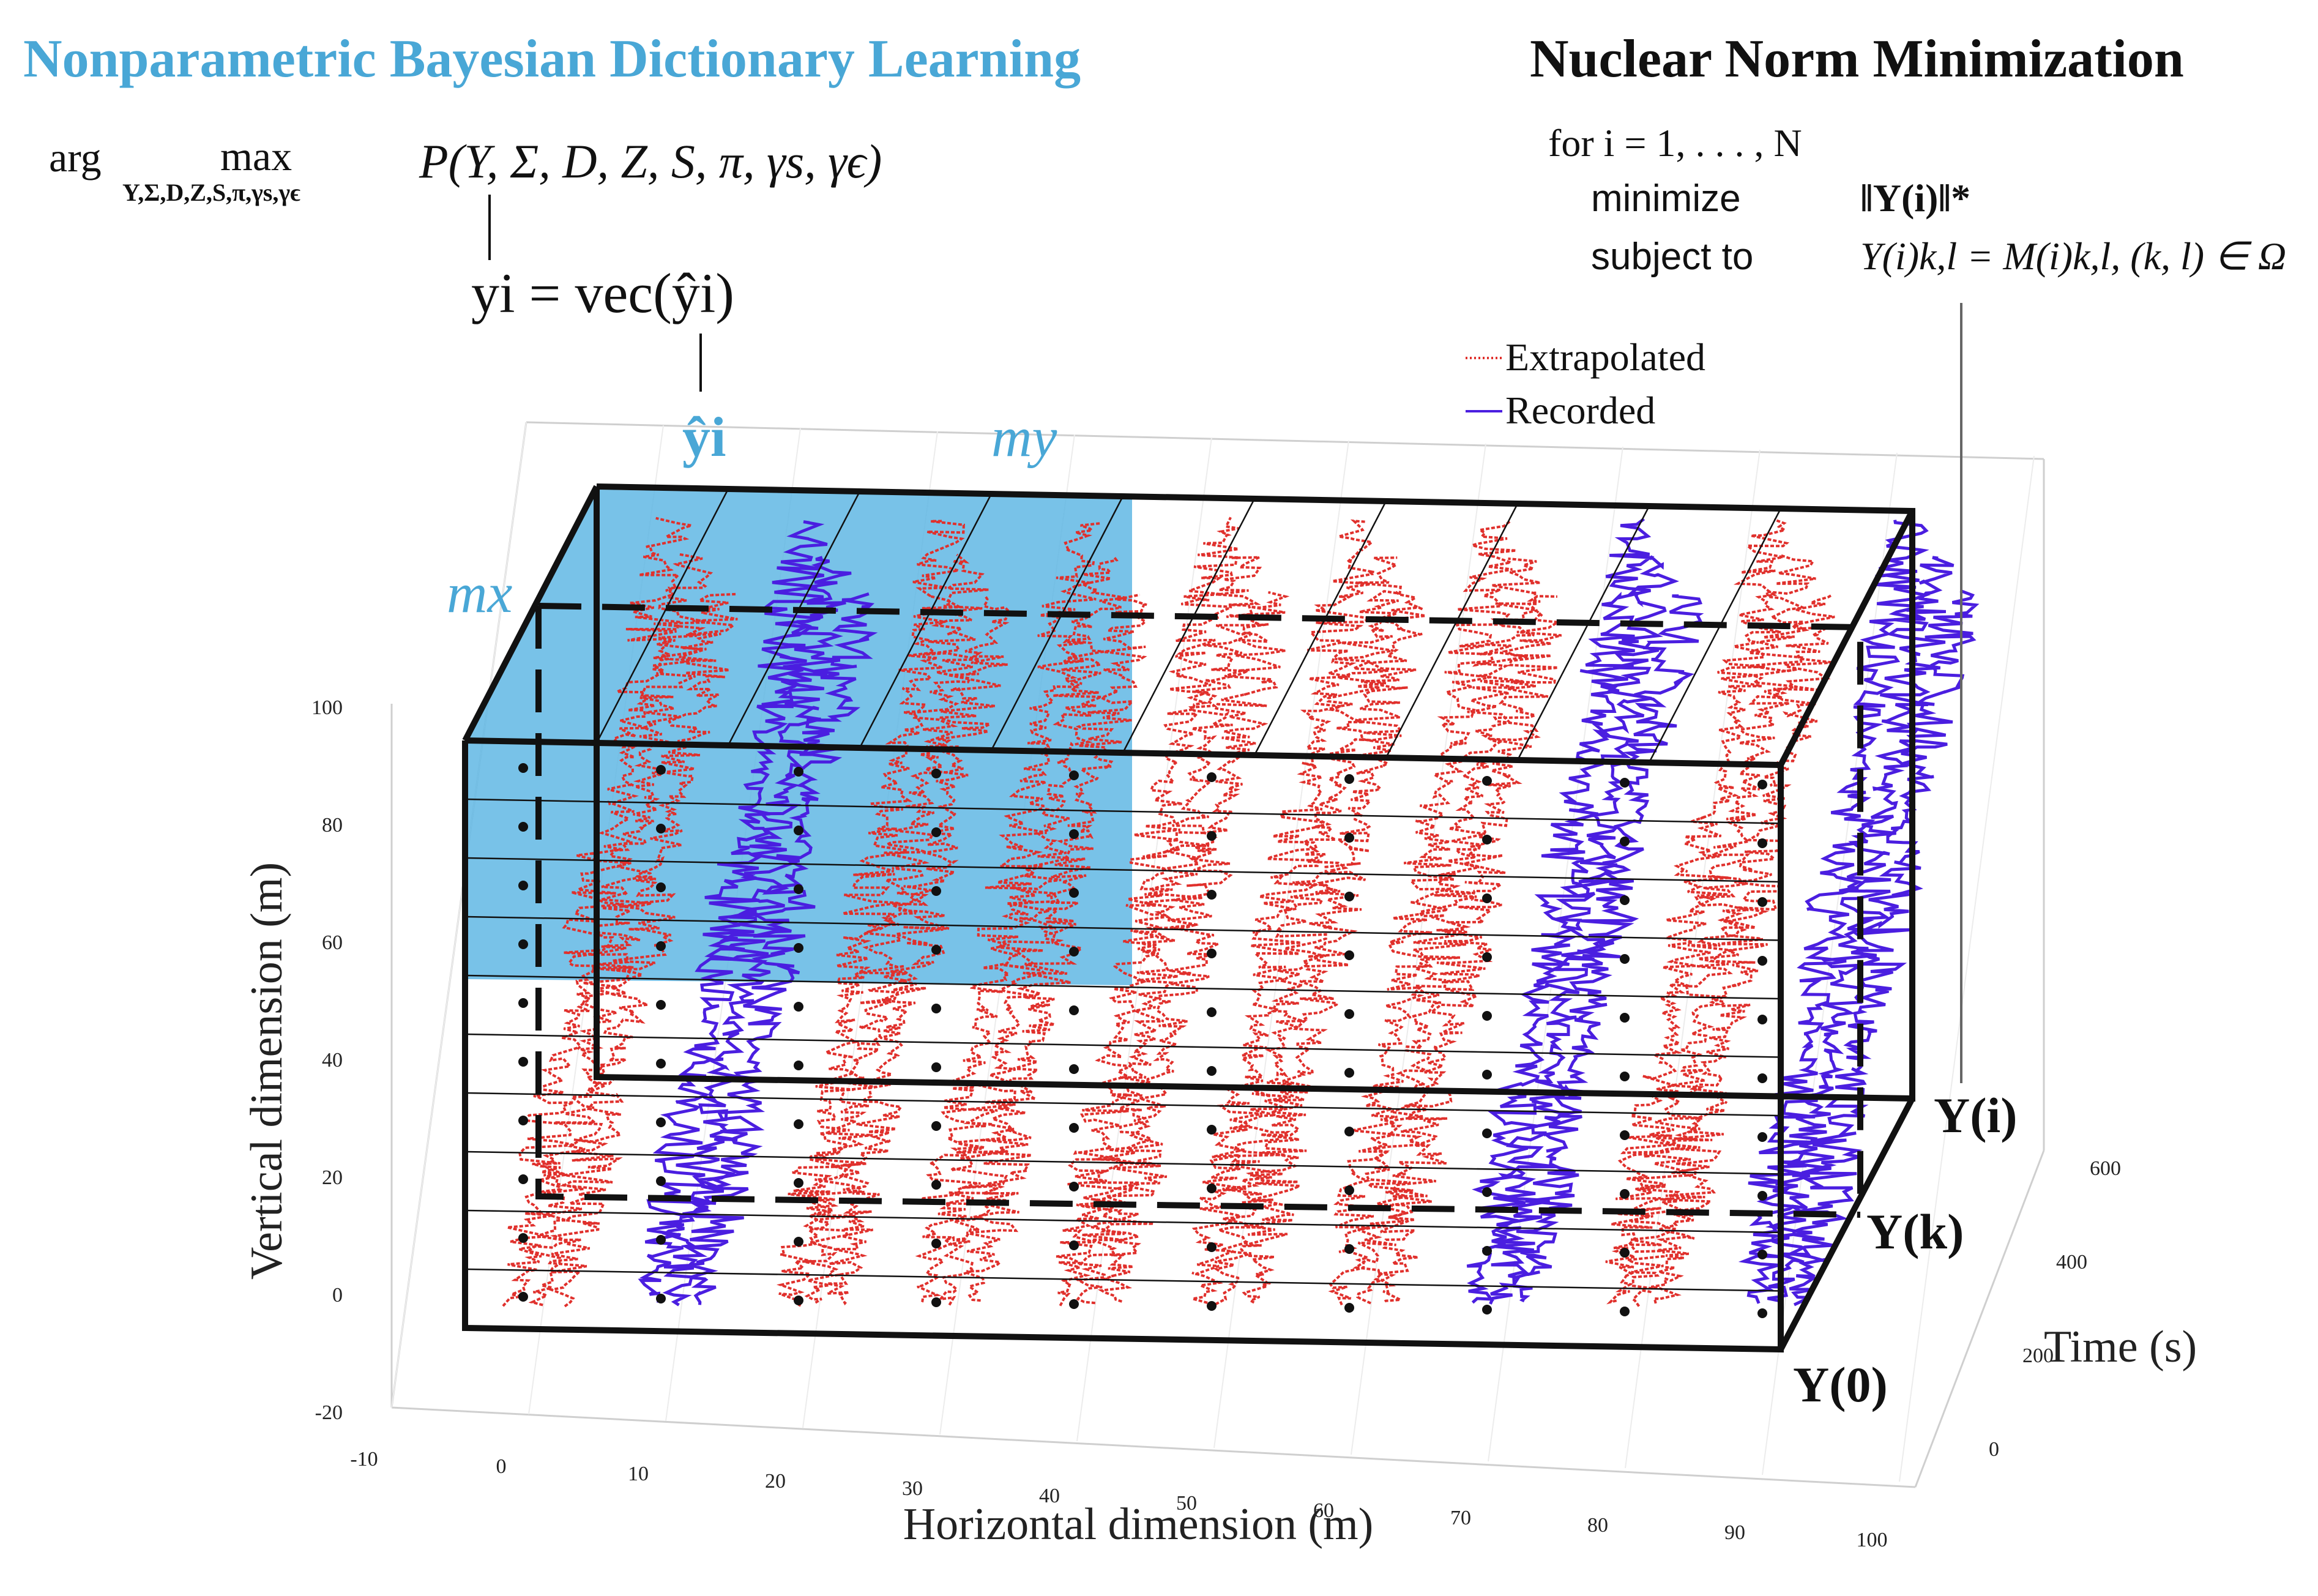  I want to click on argmax-prefix: arg, so click(75, 157).